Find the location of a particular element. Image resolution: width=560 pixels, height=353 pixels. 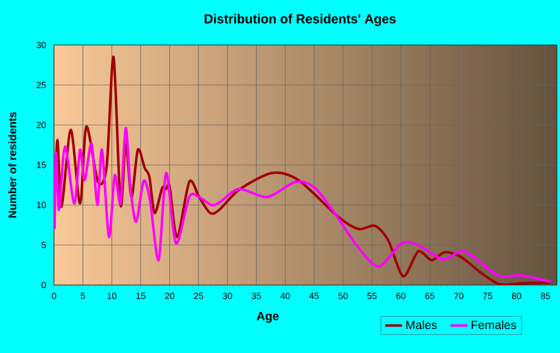

y-tick-label: 5 is located at coordinates (44, 245).